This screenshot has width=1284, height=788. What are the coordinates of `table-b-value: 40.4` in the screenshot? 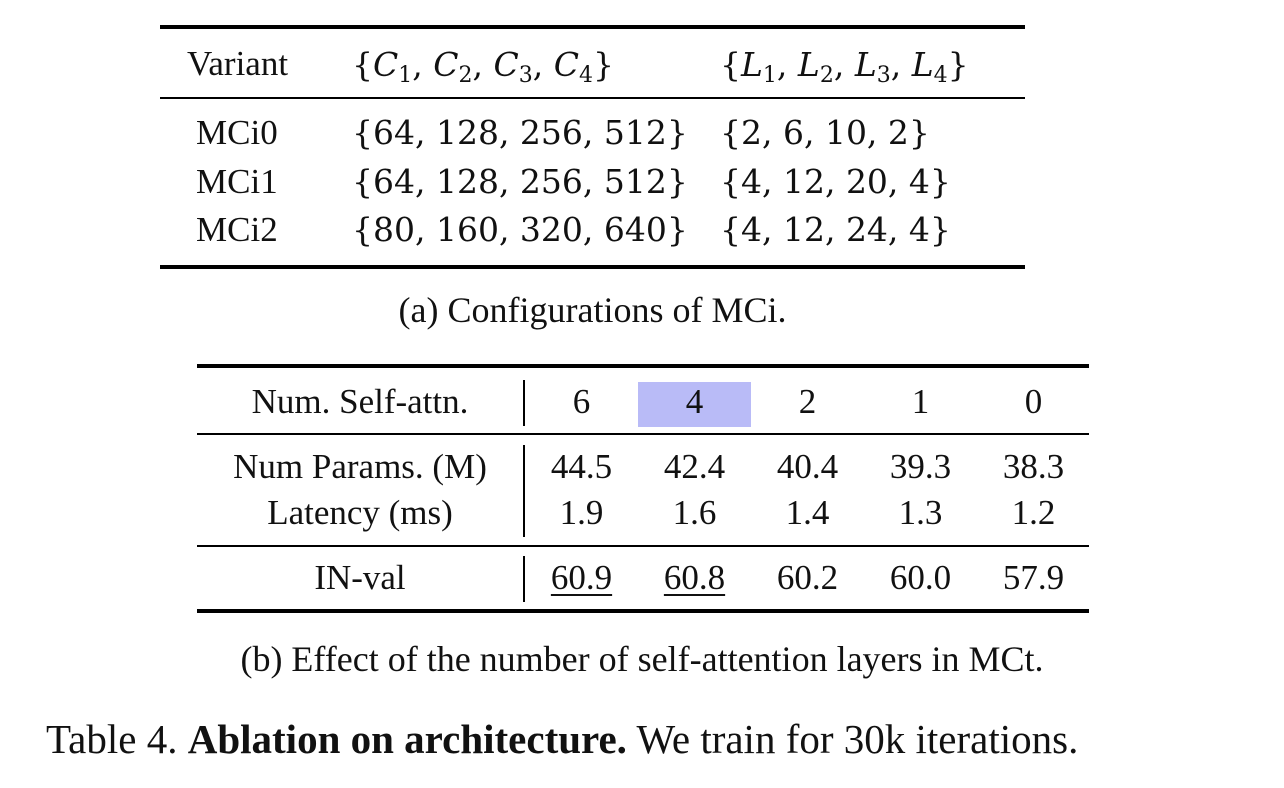 It's located at (807, 466).